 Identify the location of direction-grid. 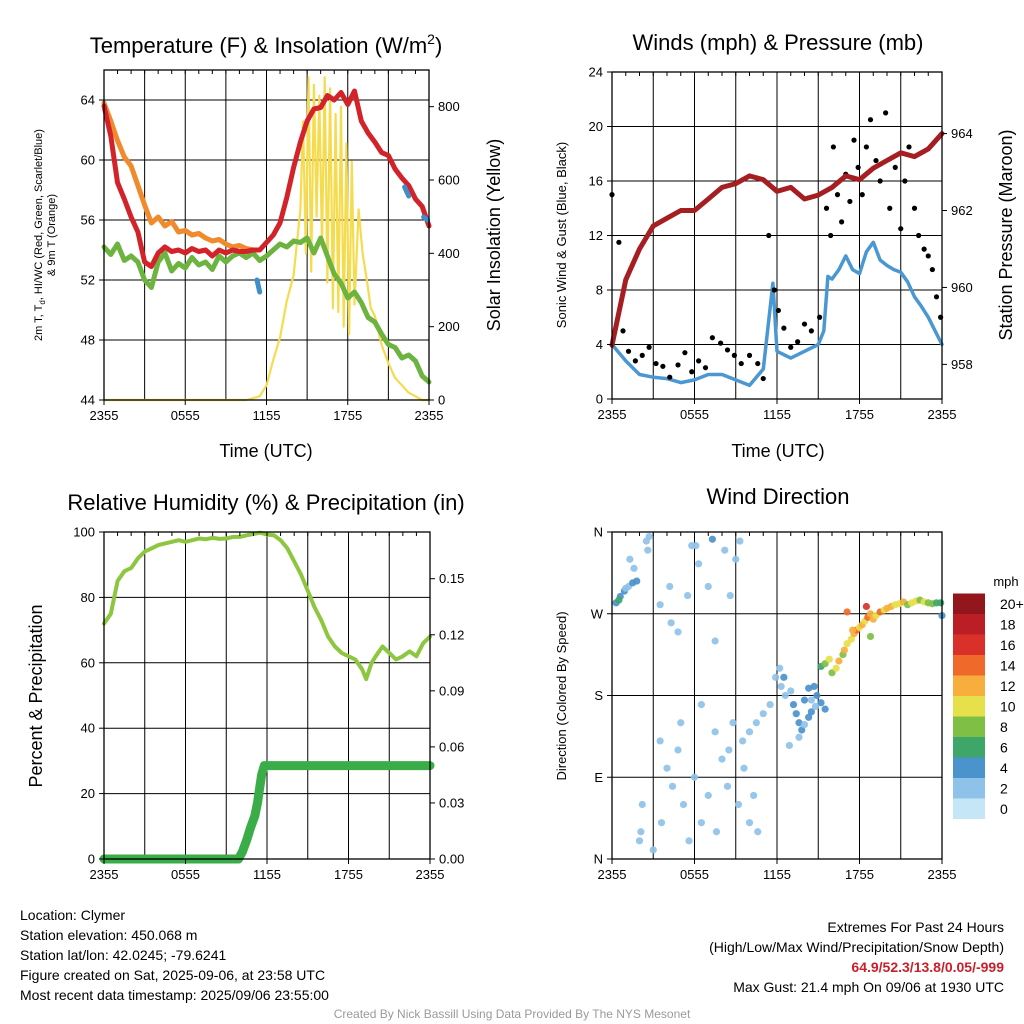
(777, 695).